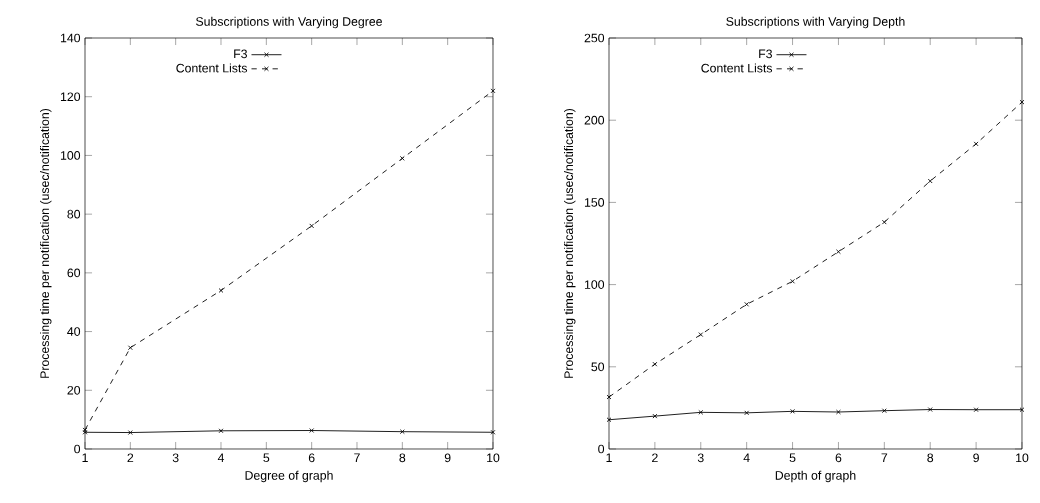  I want to click on chart-title: Subscriptions with Varying Degree, so click(288, 22).